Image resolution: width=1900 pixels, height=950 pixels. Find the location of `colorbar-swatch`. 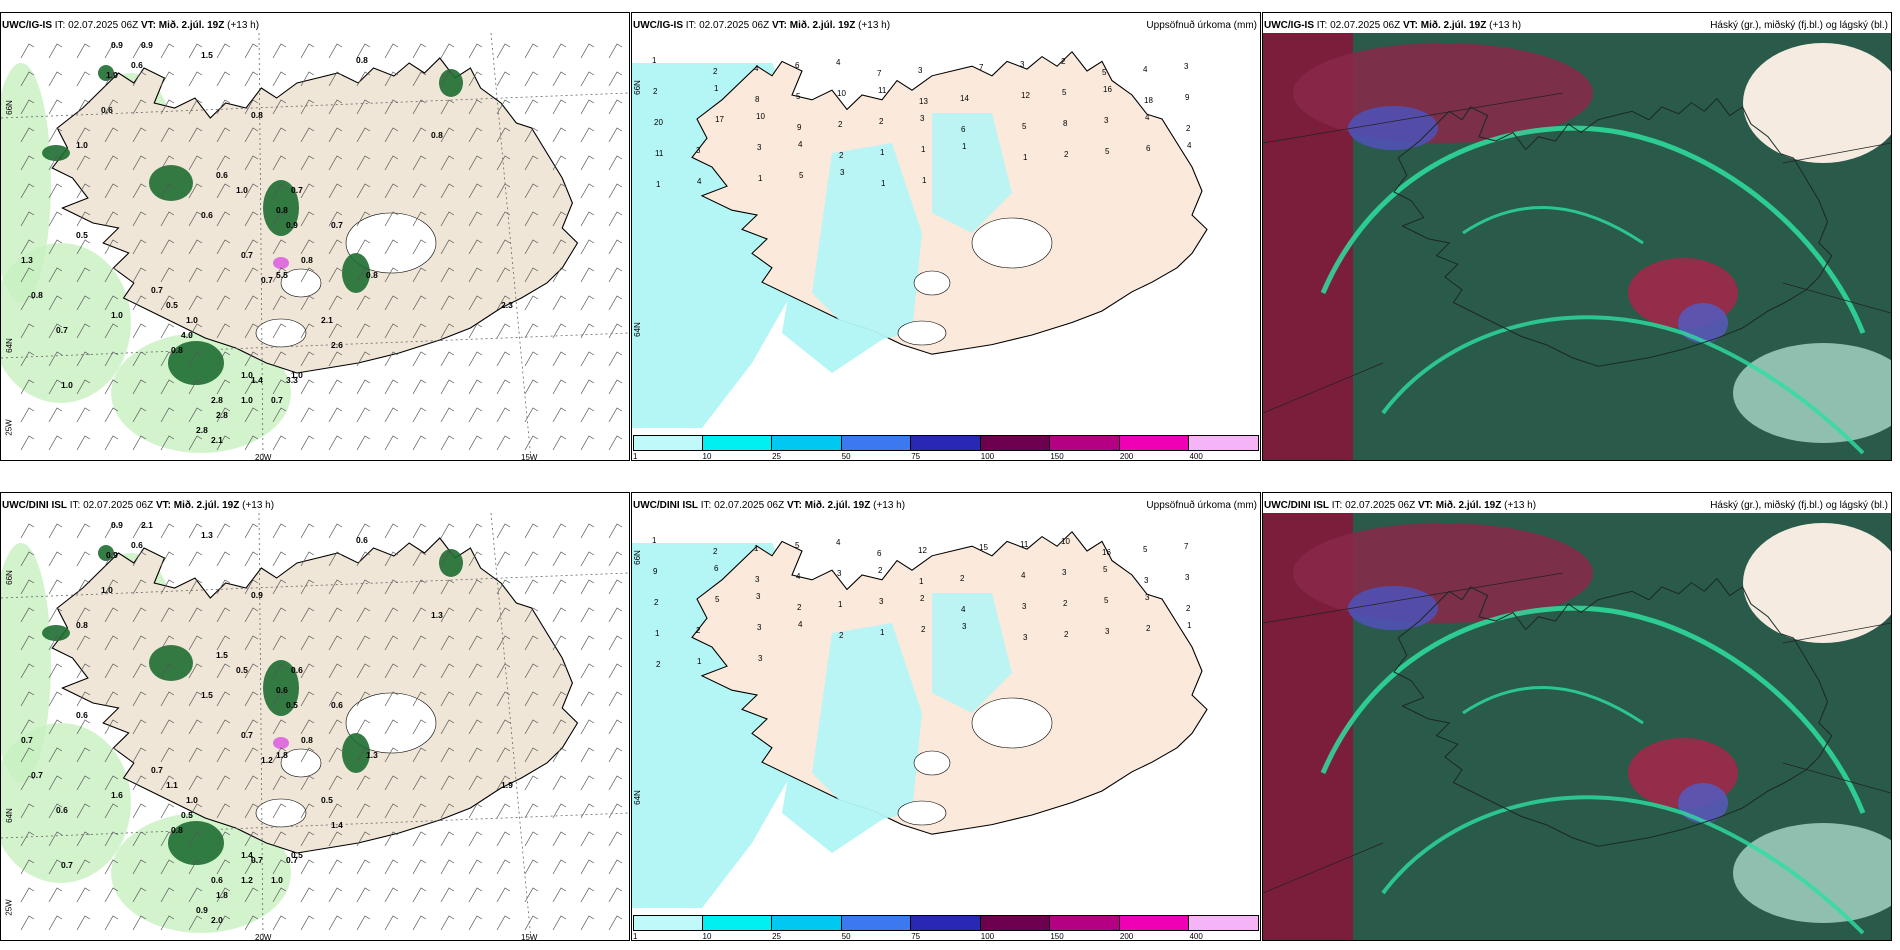

colorbar-swatch is located at coordinates (1015, 923).